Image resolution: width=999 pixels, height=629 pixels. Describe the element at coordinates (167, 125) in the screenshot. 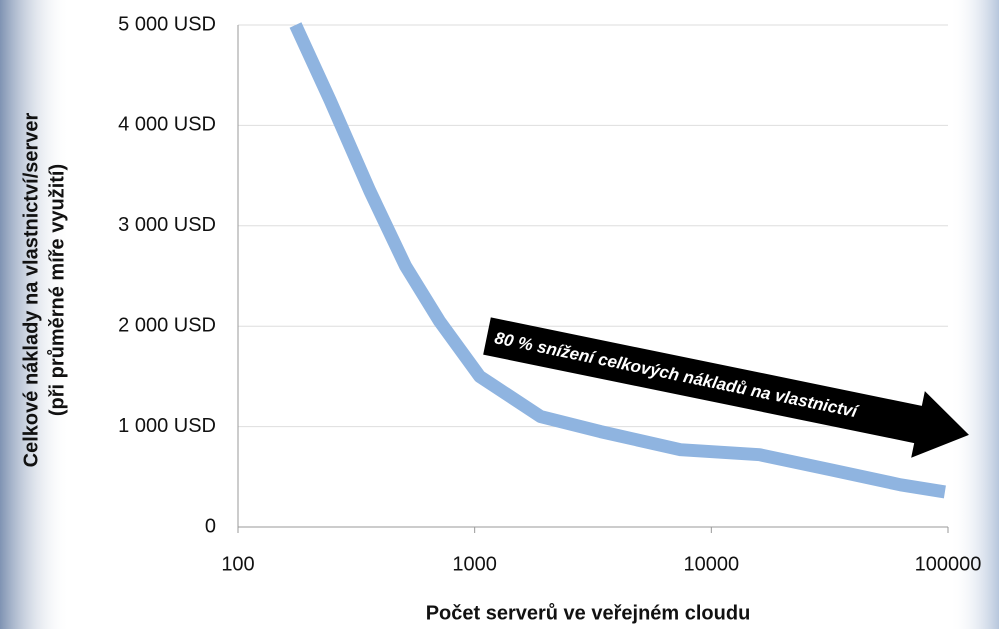

I see `y-tick-label: 4 000 USD` at that location.